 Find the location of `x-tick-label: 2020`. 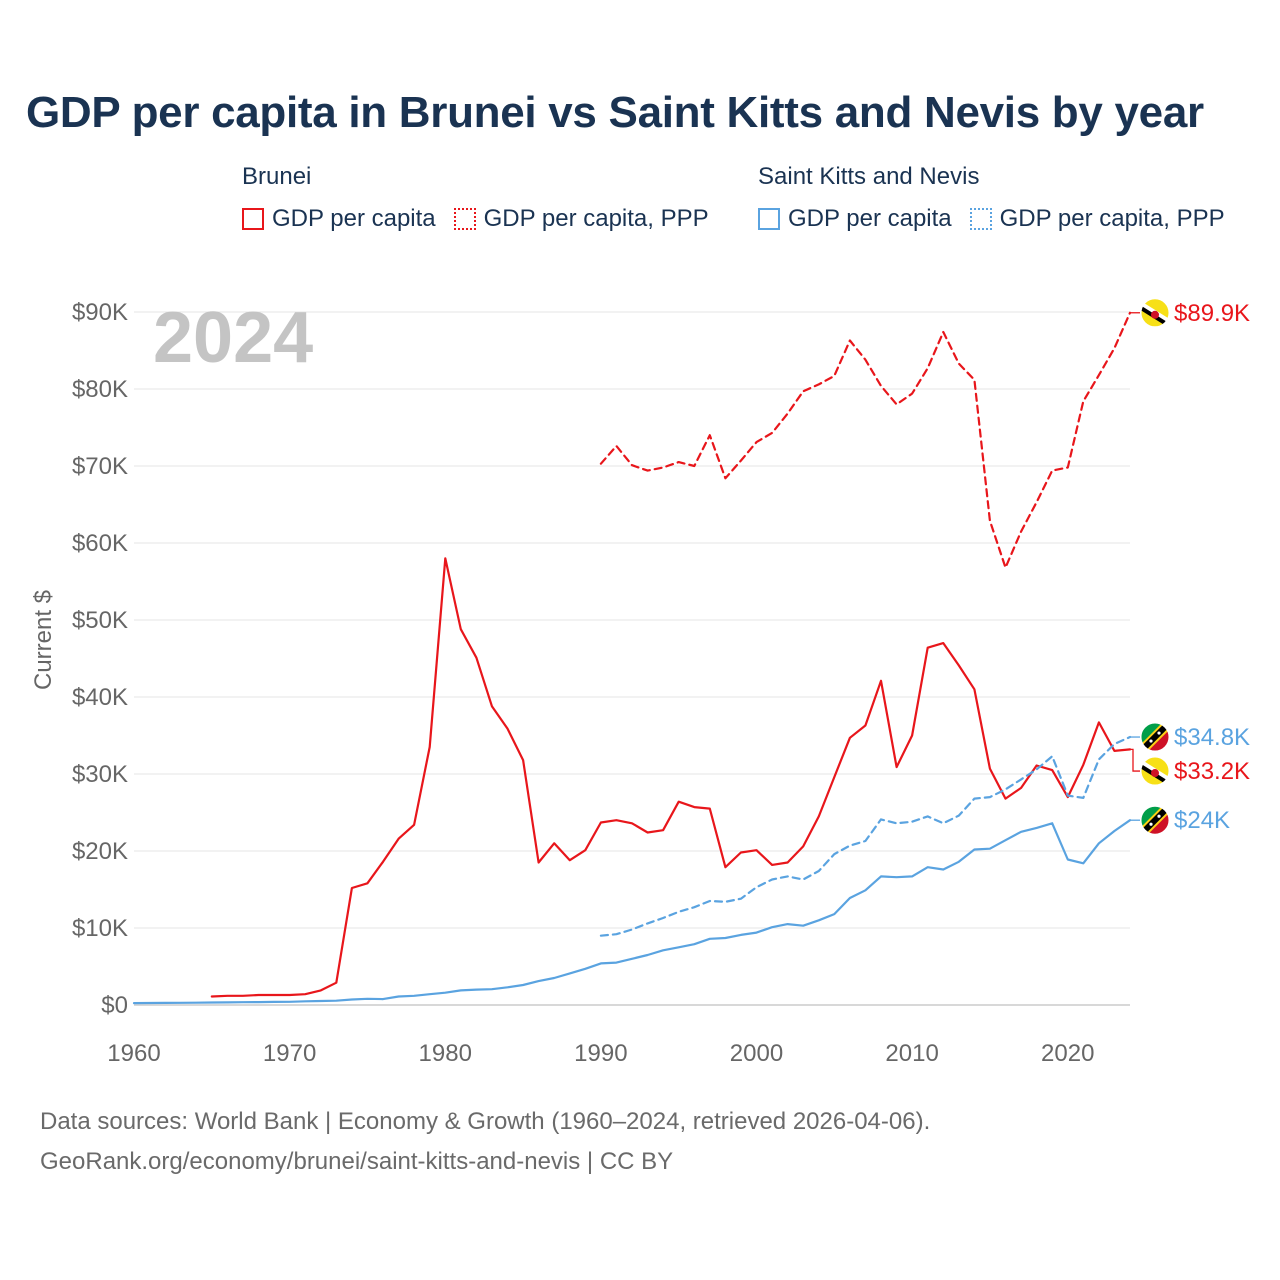

x-tick-label: 2020 is located at coordinates (1067, 1053).